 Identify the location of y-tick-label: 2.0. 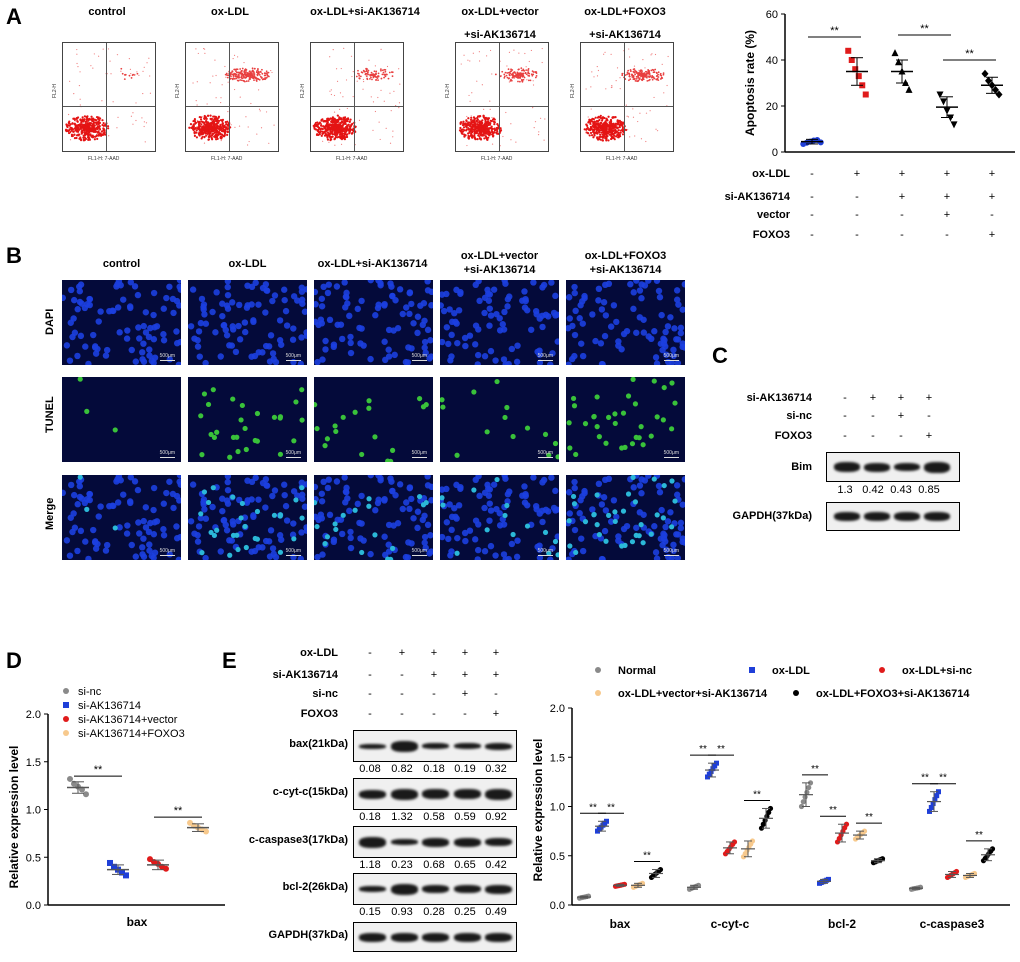
(33, 715).